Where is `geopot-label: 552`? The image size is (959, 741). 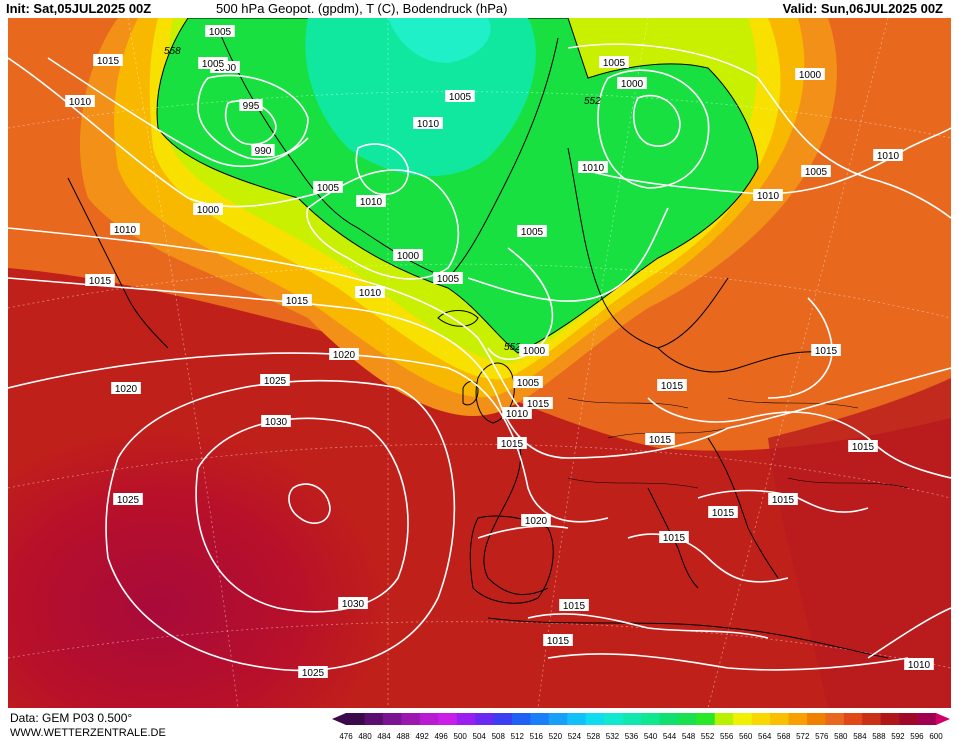
geopot-label: 552 is located at coordinates (512, 347).